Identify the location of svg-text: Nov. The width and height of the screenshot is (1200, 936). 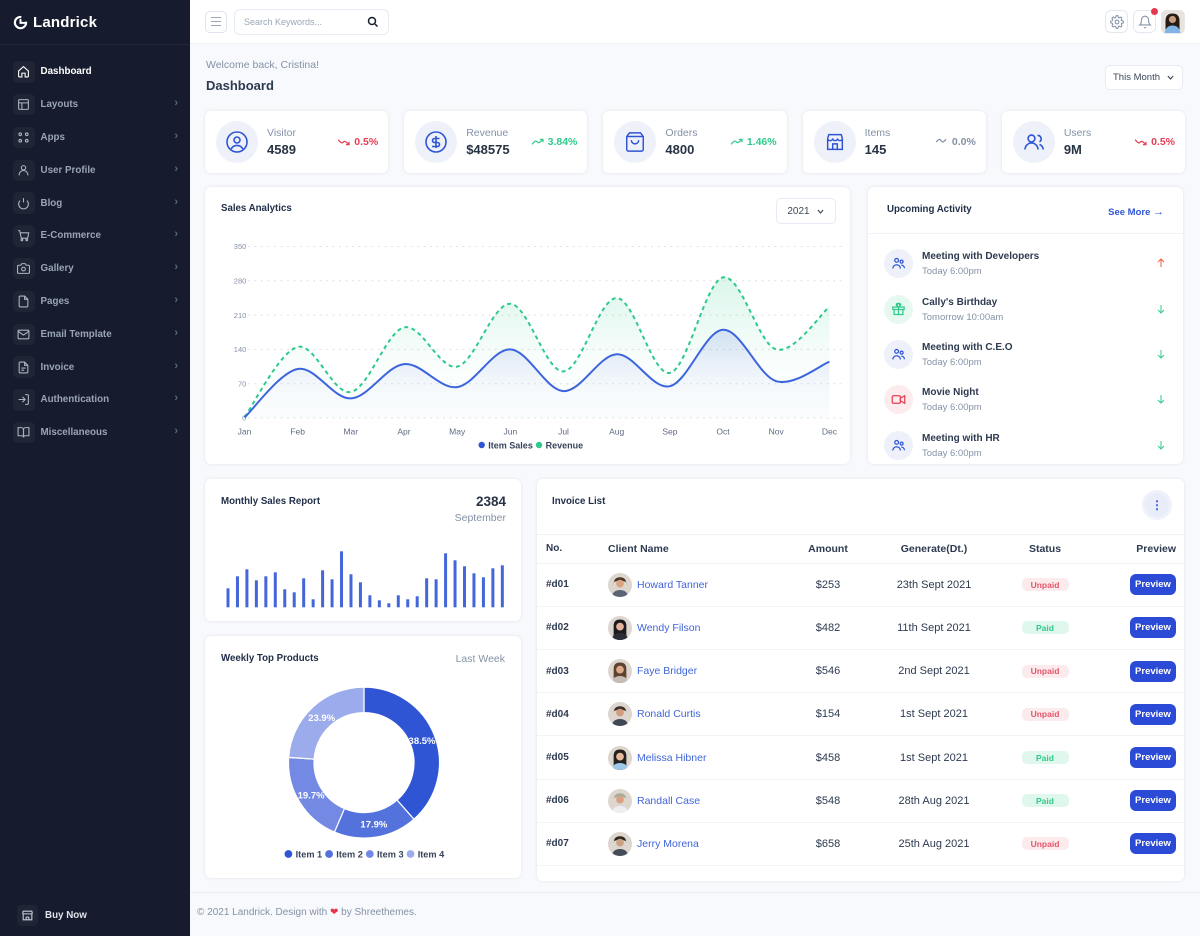
(777, 432).